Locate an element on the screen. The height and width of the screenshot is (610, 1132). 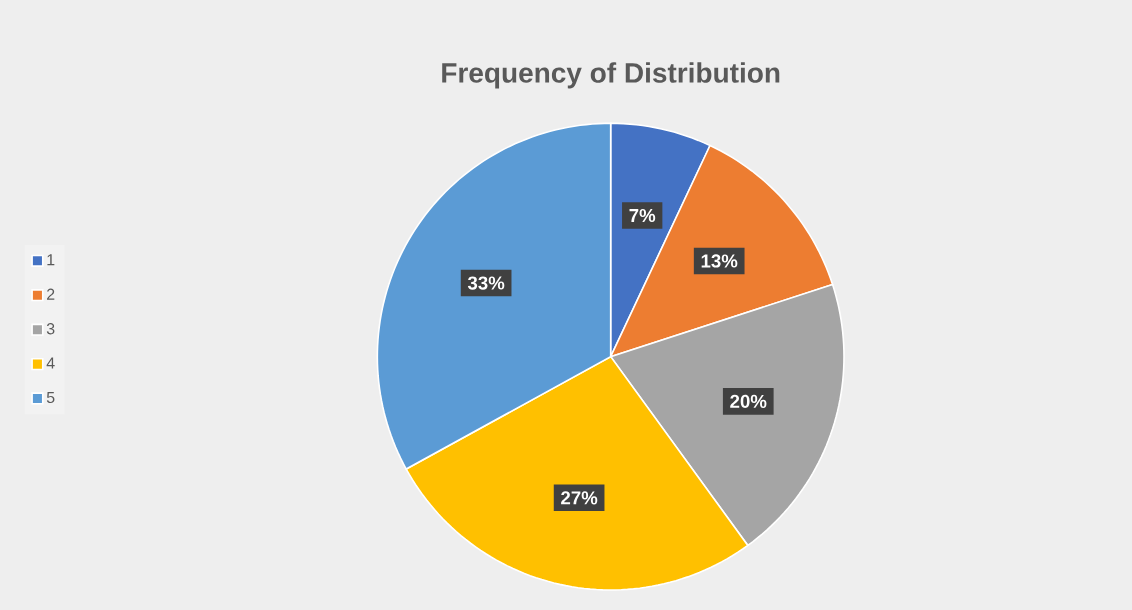
chart-title: Frequency of Distribution is located at coordinates (611, 75).